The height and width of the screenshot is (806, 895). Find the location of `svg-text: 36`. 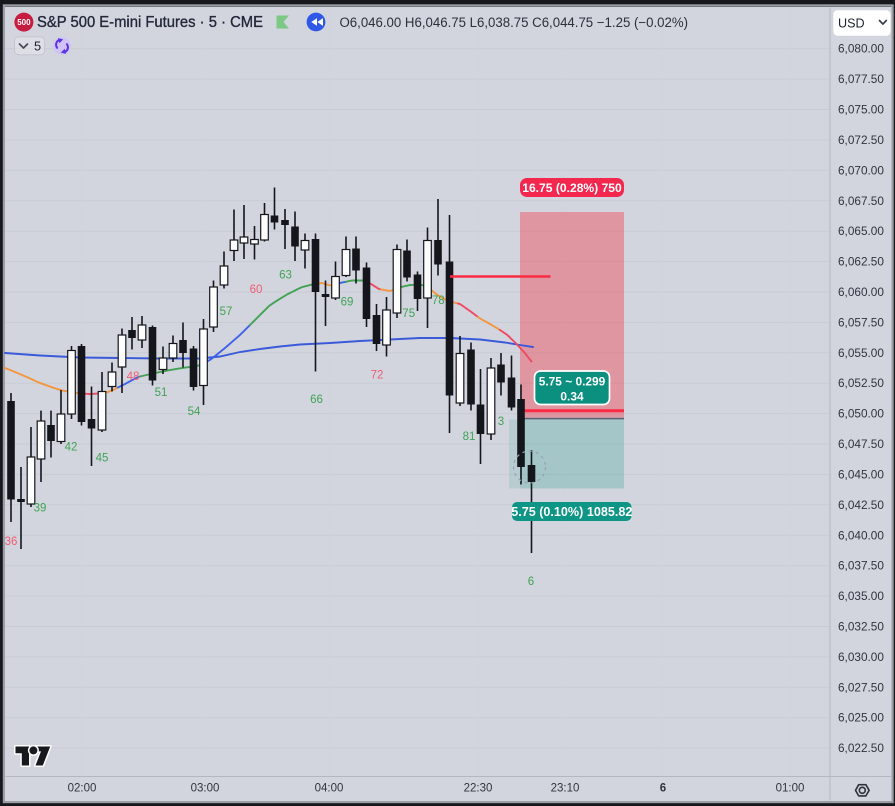

svg-text: 36 is located at coordinates (11, 542).